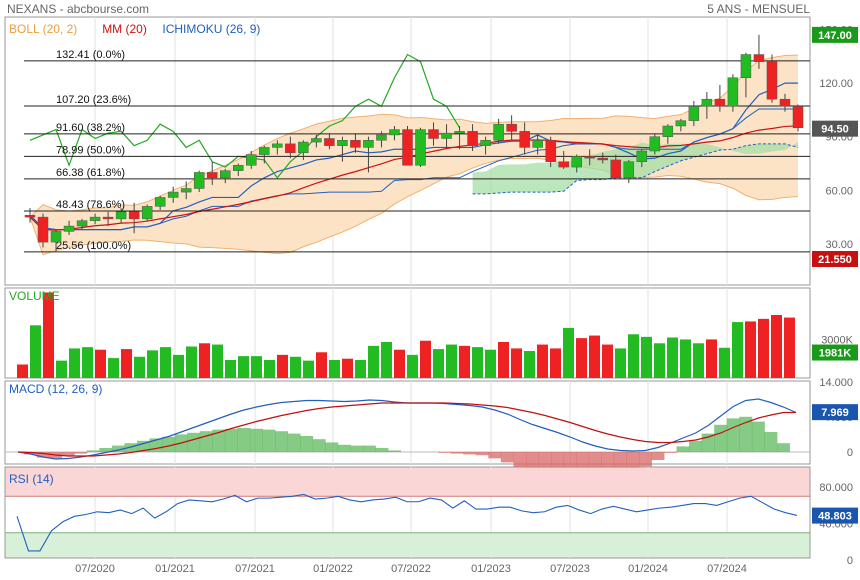  What do you see at coordinates (836, 383) in the screenshot?
I see `macd-y-tick: 14.000` at bounding box center [836, 383].